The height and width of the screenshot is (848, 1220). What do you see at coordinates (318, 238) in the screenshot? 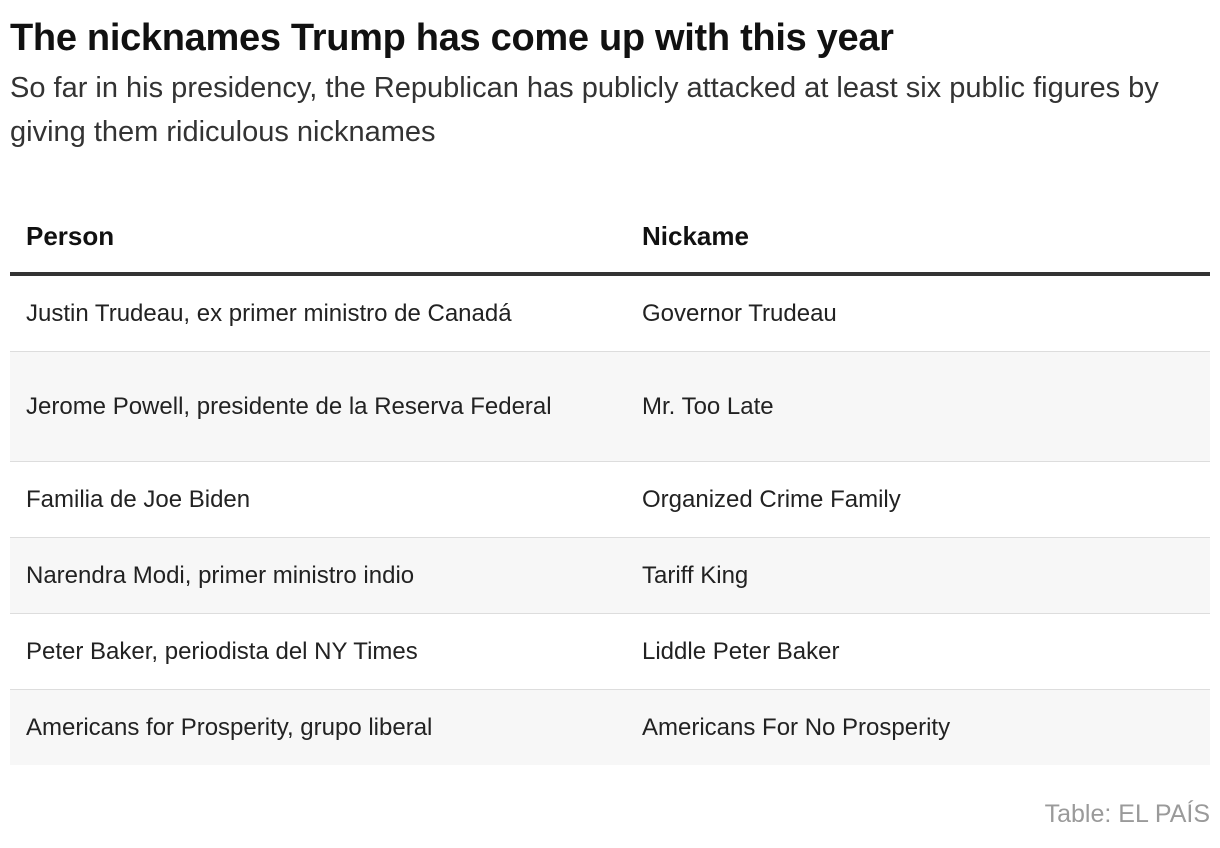
I see `column-header-person: Person` at bounding box center [318, 238].